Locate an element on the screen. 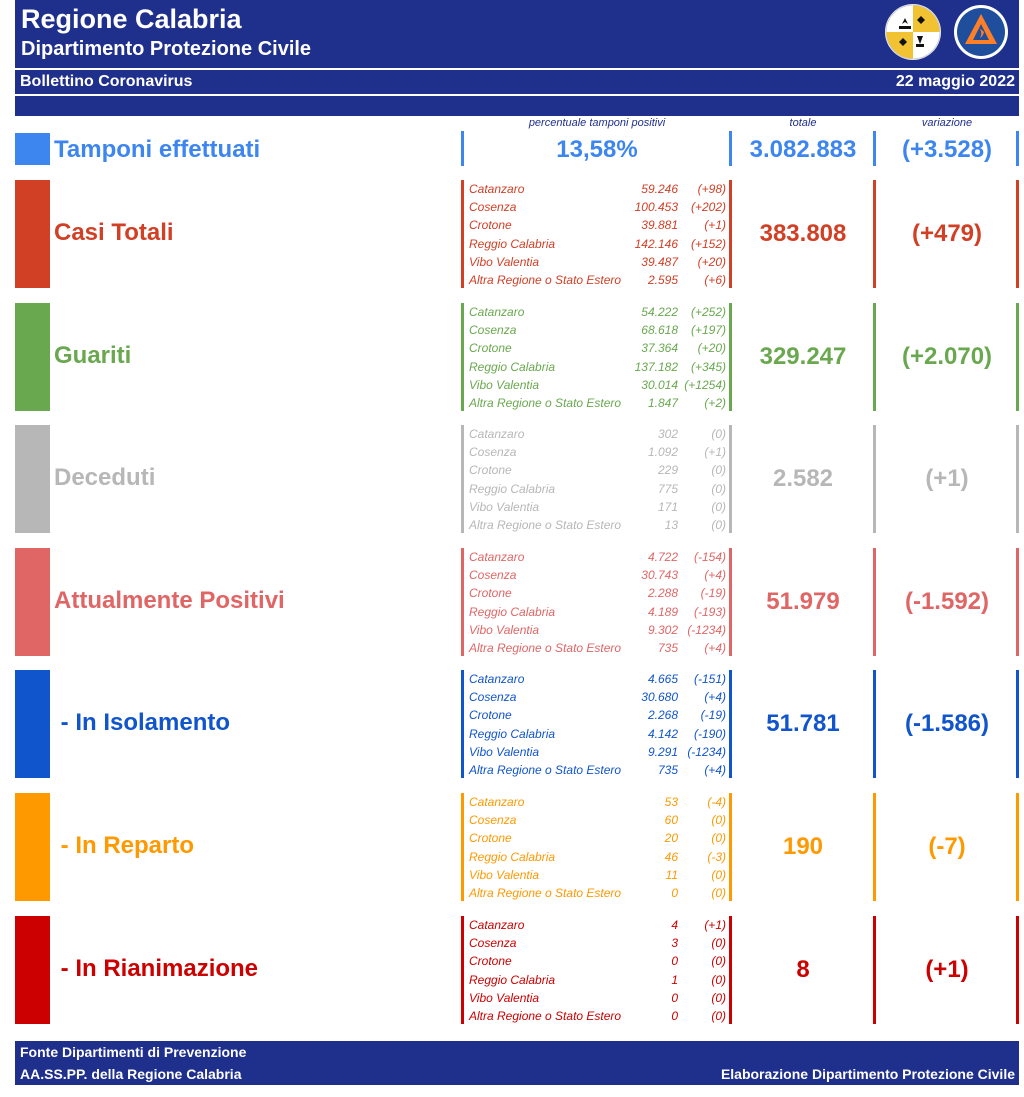 This screenshot has height=1097, width=1024. attualmente-positivi-divider-right is located at coordinates (874, 602).